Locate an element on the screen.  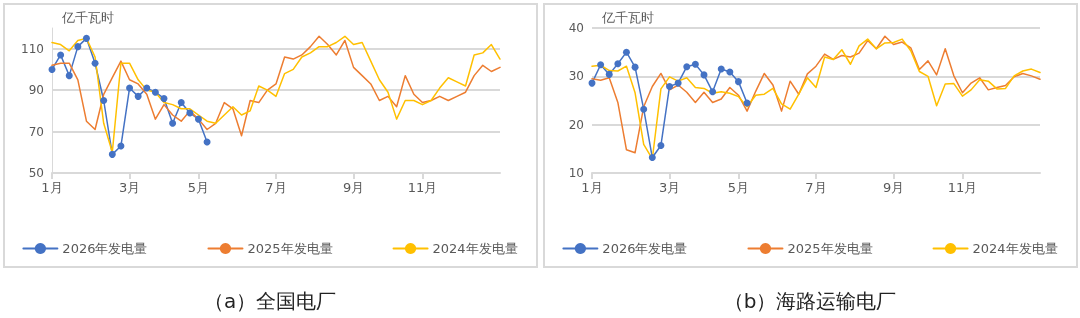
y-tick-label: 110 is located at coordinates (32, 48).